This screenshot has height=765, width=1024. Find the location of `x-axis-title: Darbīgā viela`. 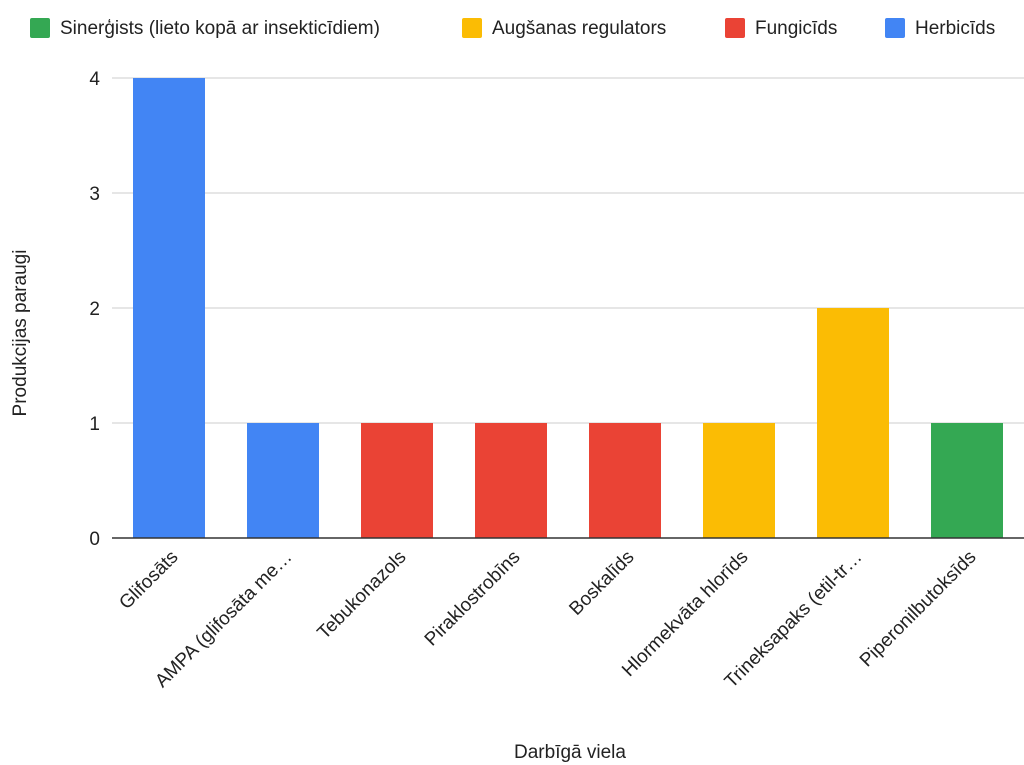

x-axis-title: Darbīgā viela is located at coordinates (570, 752).